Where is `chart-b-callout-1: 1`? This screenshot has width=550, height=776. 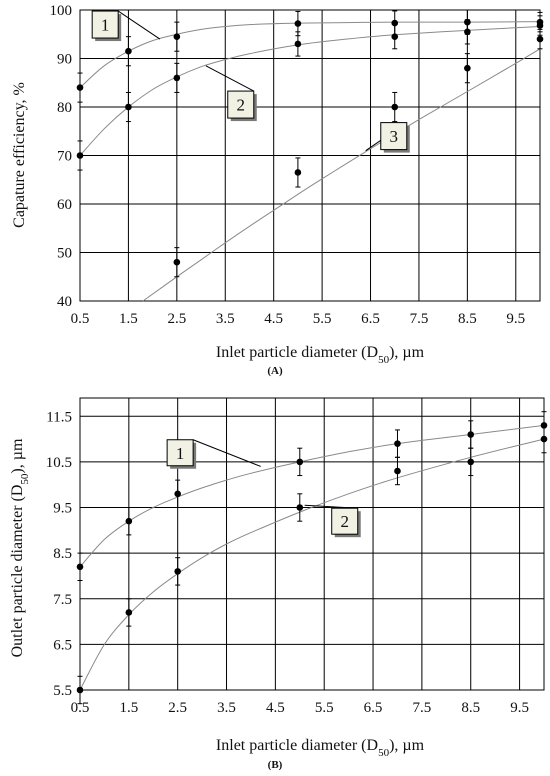 chart-b-callout-1: 1 is located at coordinates (213, 454).